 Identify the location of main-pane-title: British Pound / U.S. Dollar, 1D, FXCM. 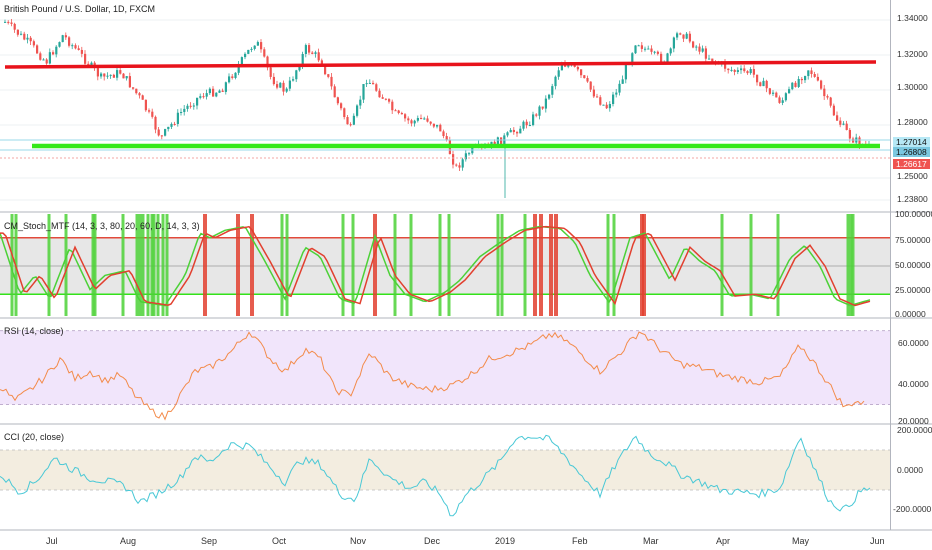
(80, 9).